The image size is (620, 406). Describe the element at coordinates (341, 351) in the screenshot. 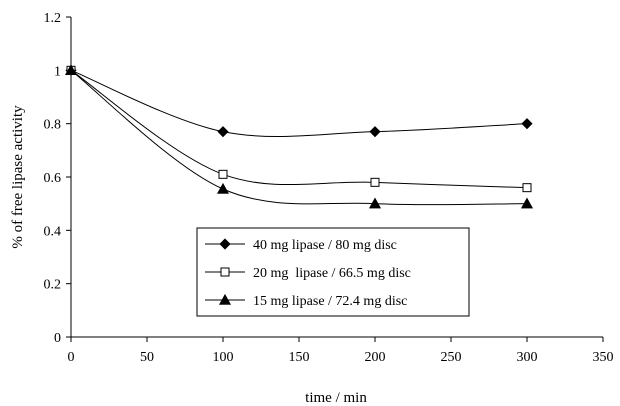

I see `x-axis-ticks: 0 50 100 150 200 250 300 350` at that location.